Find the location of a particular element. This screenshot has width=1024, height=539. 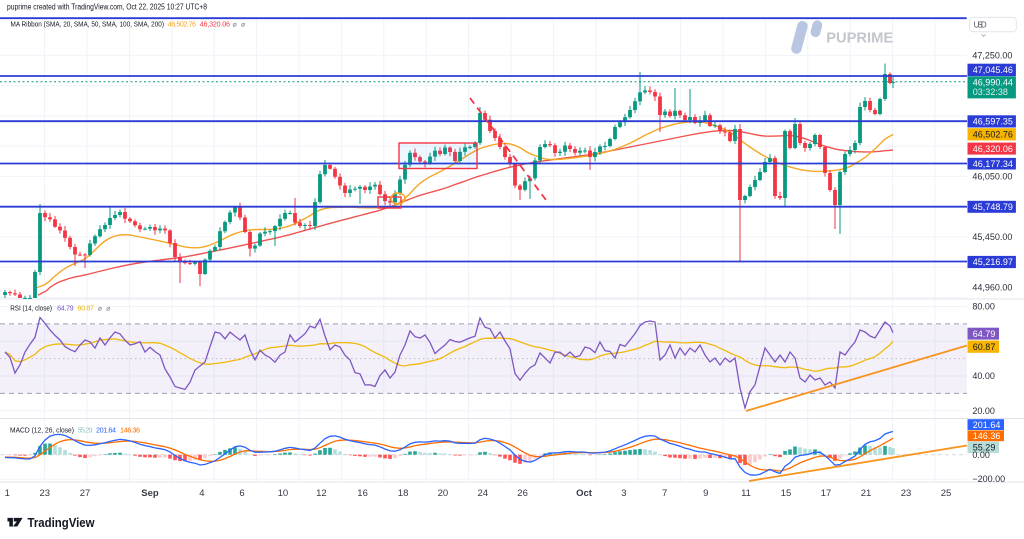

svg-text: 15 is located at coordinates (786, 493).